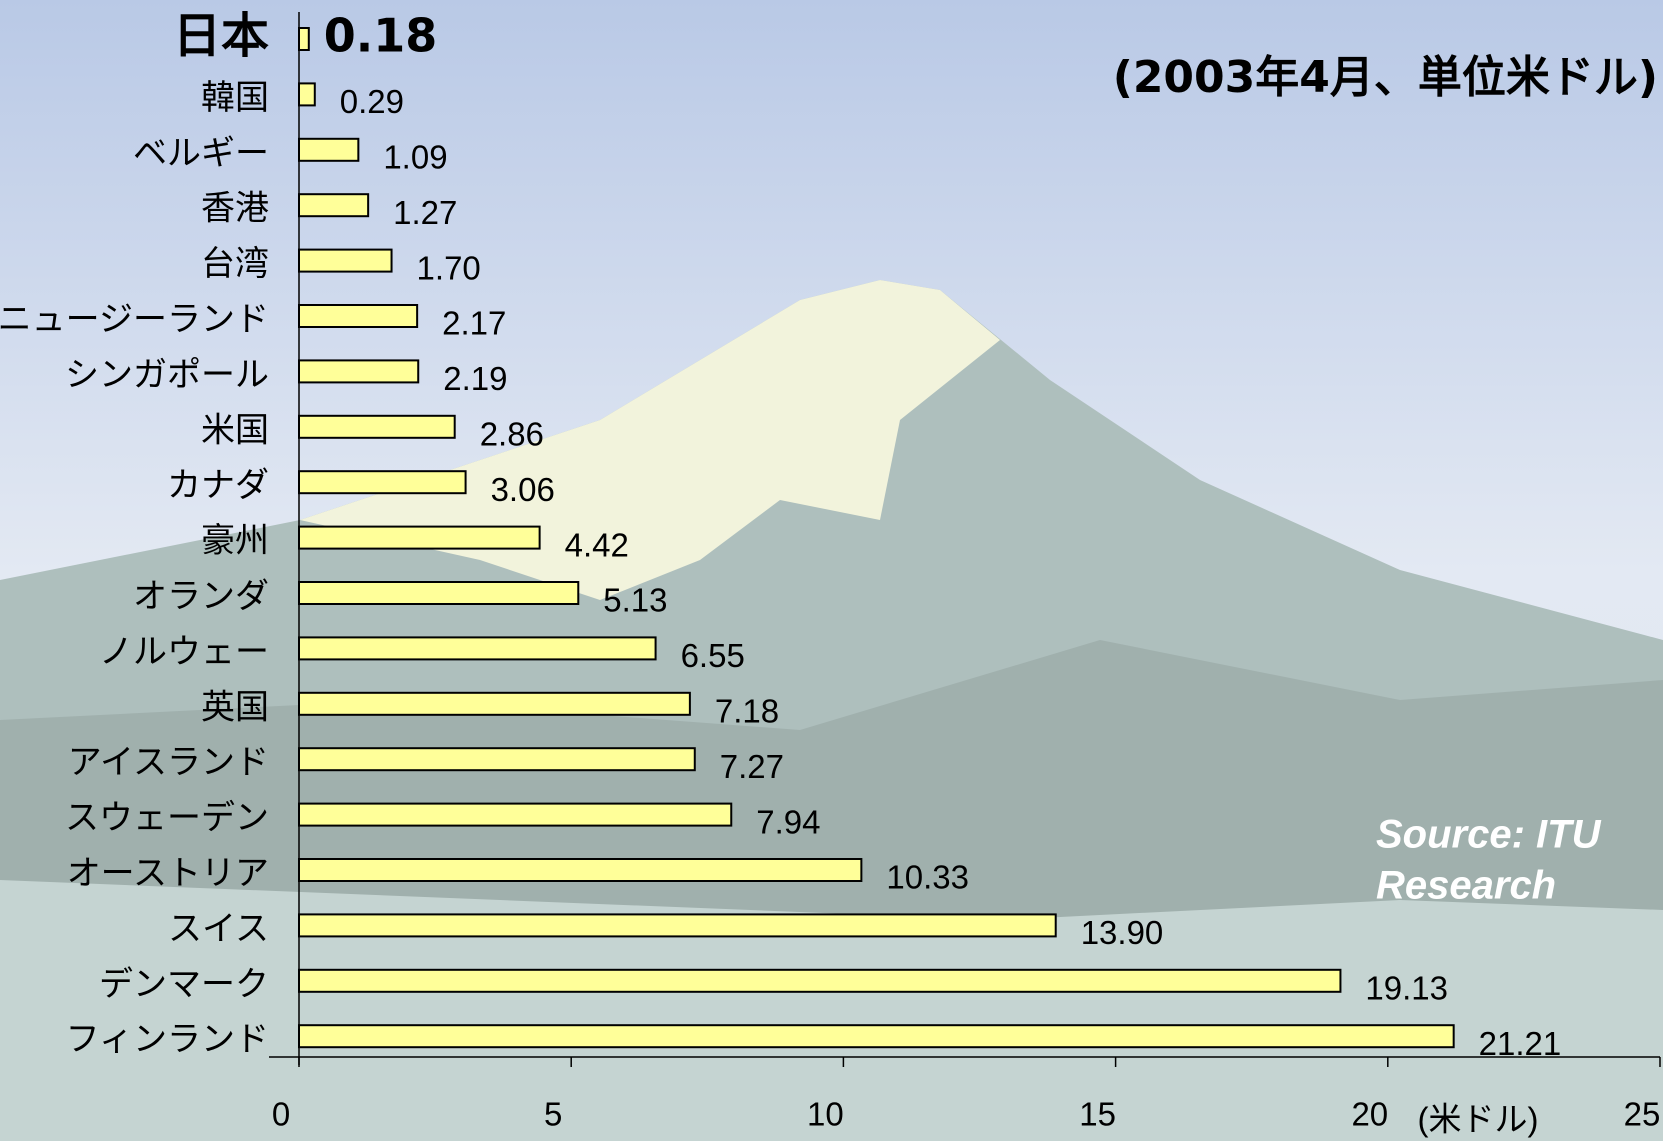 This screenshot has width=1663, height=1141. What do you see at coordinates (1478, 1119) in the screenshot?
I see `x-axis-label: (米ドル)` at bounding box center [1478, 1119].